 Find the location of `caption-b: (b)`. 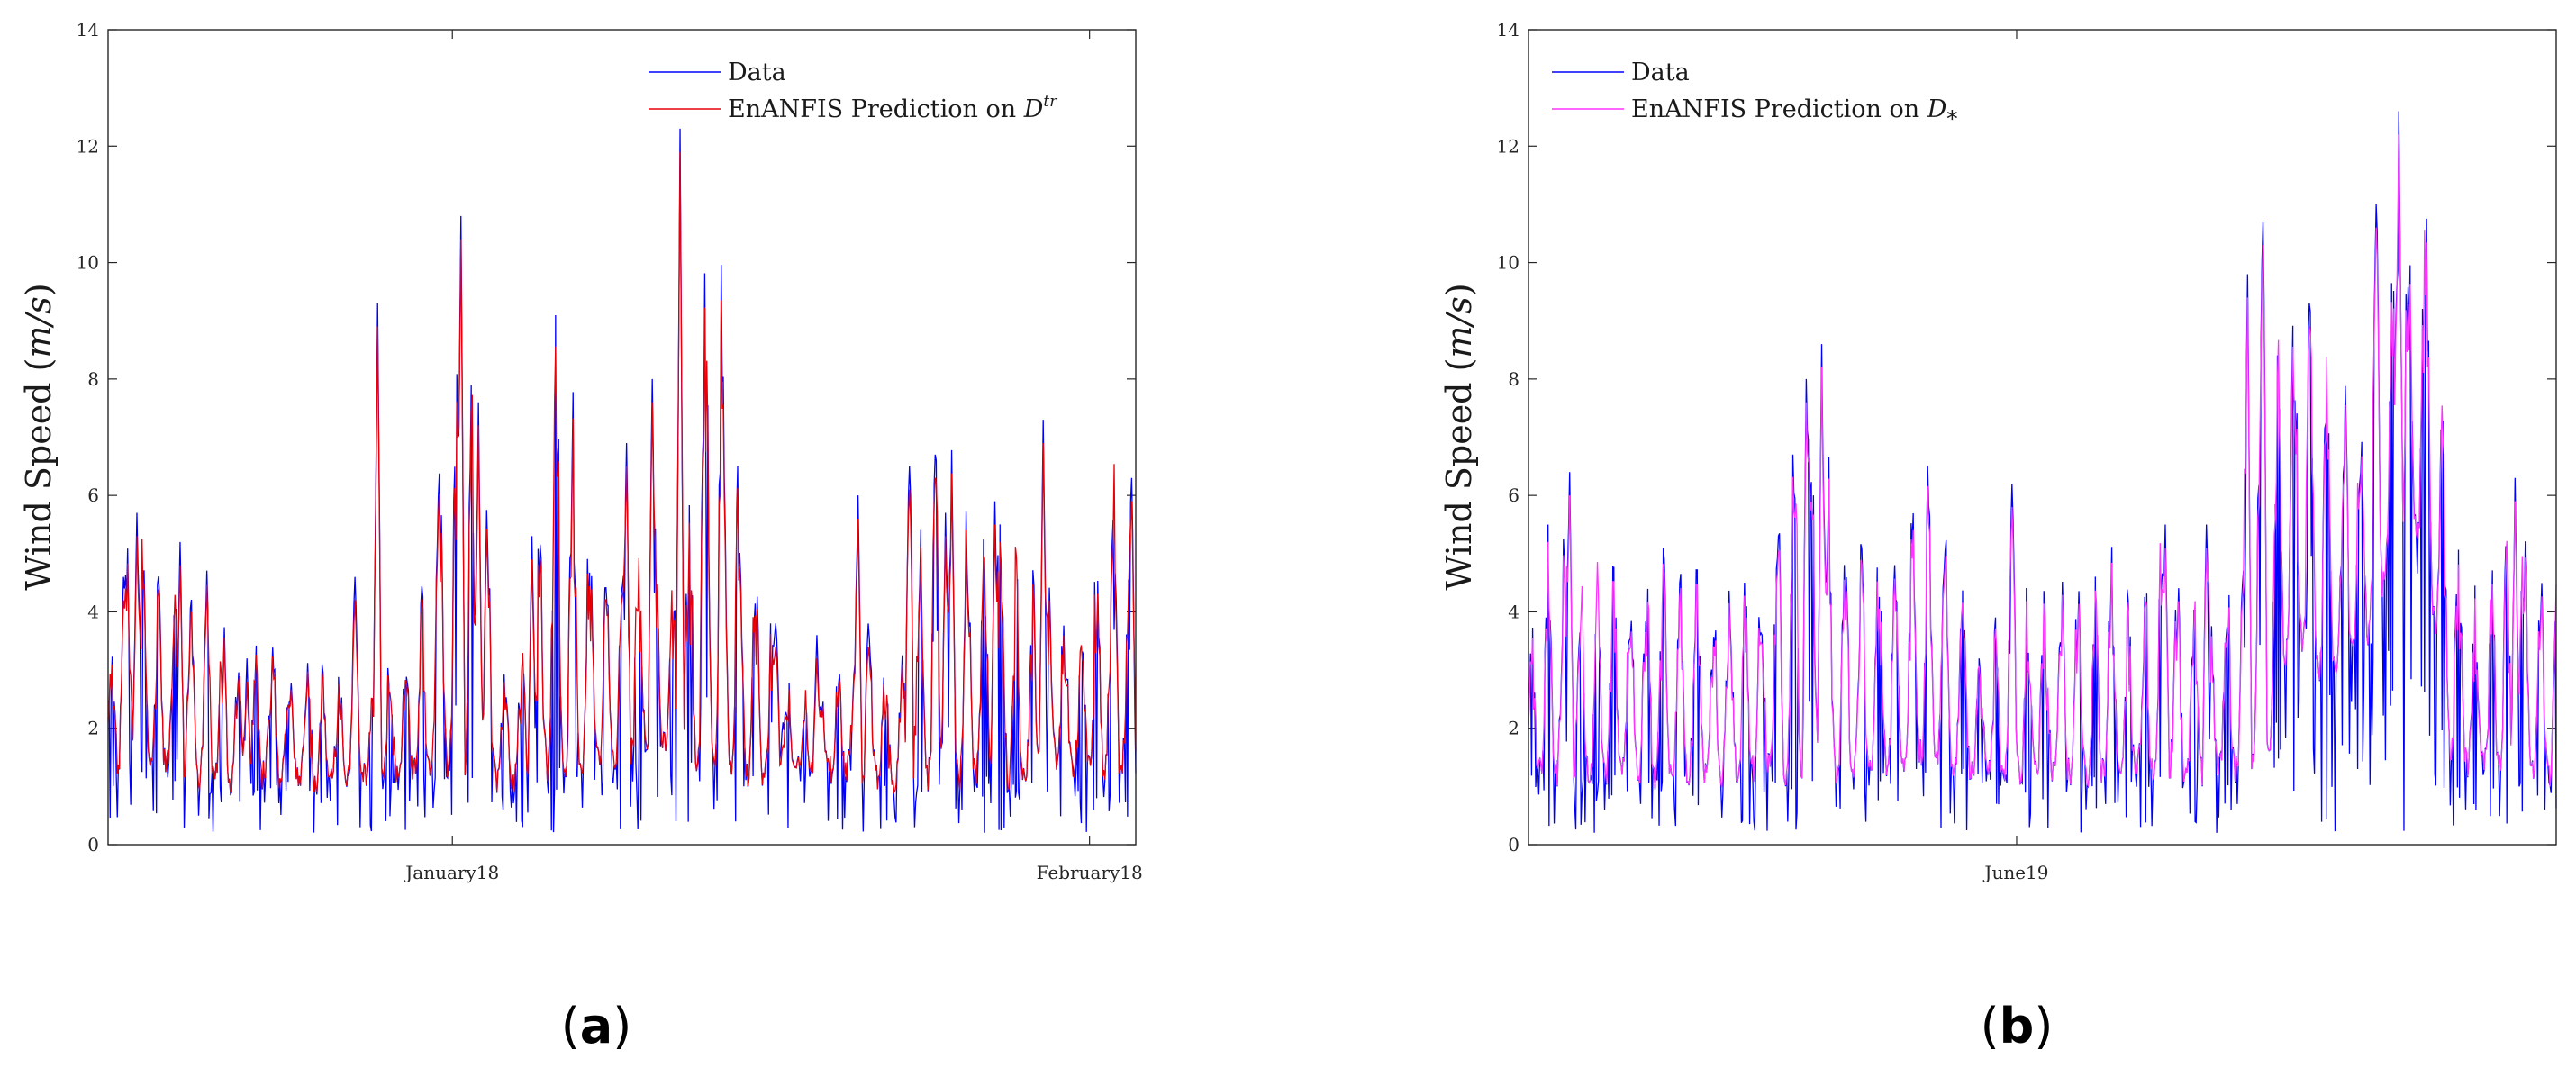

caption-b: (b) is located at coordinates (2017, 1026).